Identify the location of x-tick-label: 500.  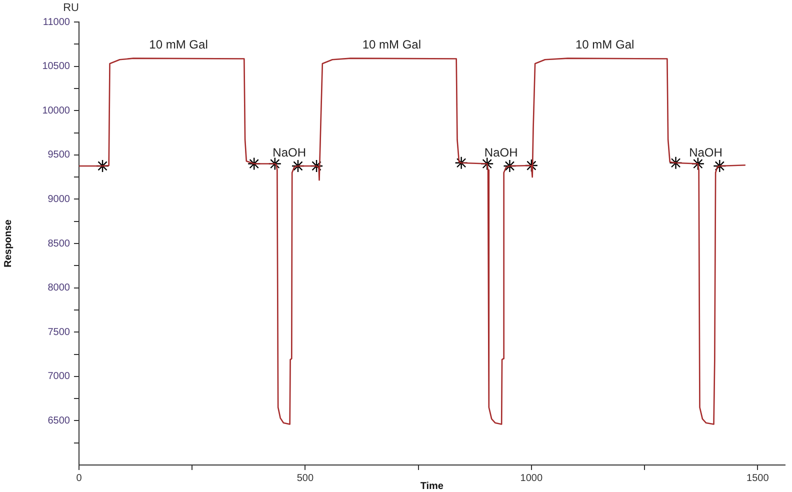
(305, 478).